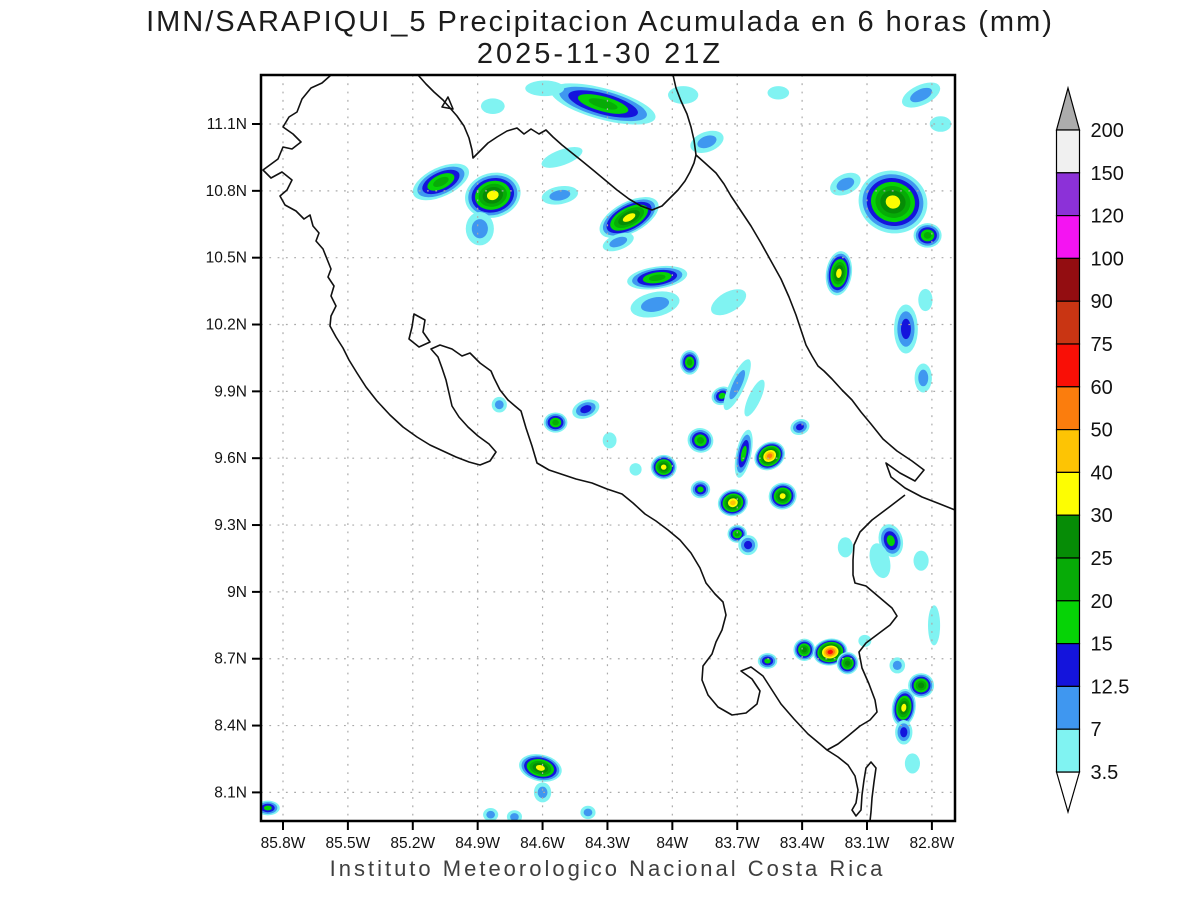 This screenshot has height=900, width=1200. Describe the element at coordinates (226, 258) in the screenshot. I see `lat-tick-label: 10.5N` at that location.